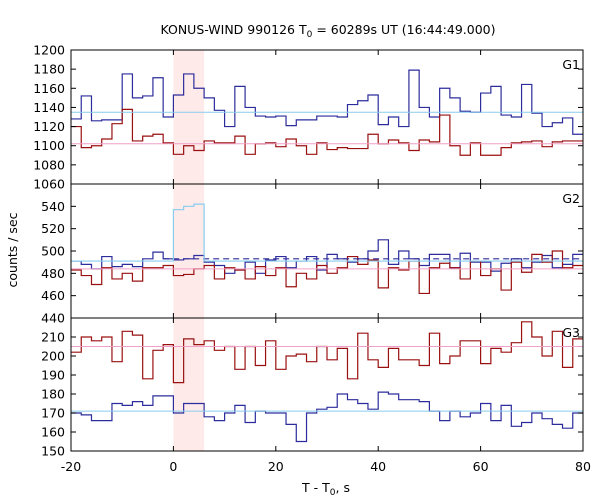 The height and width of the screenshot is (500, 600). I want to click on panel-label: G3, so click(571, 332).